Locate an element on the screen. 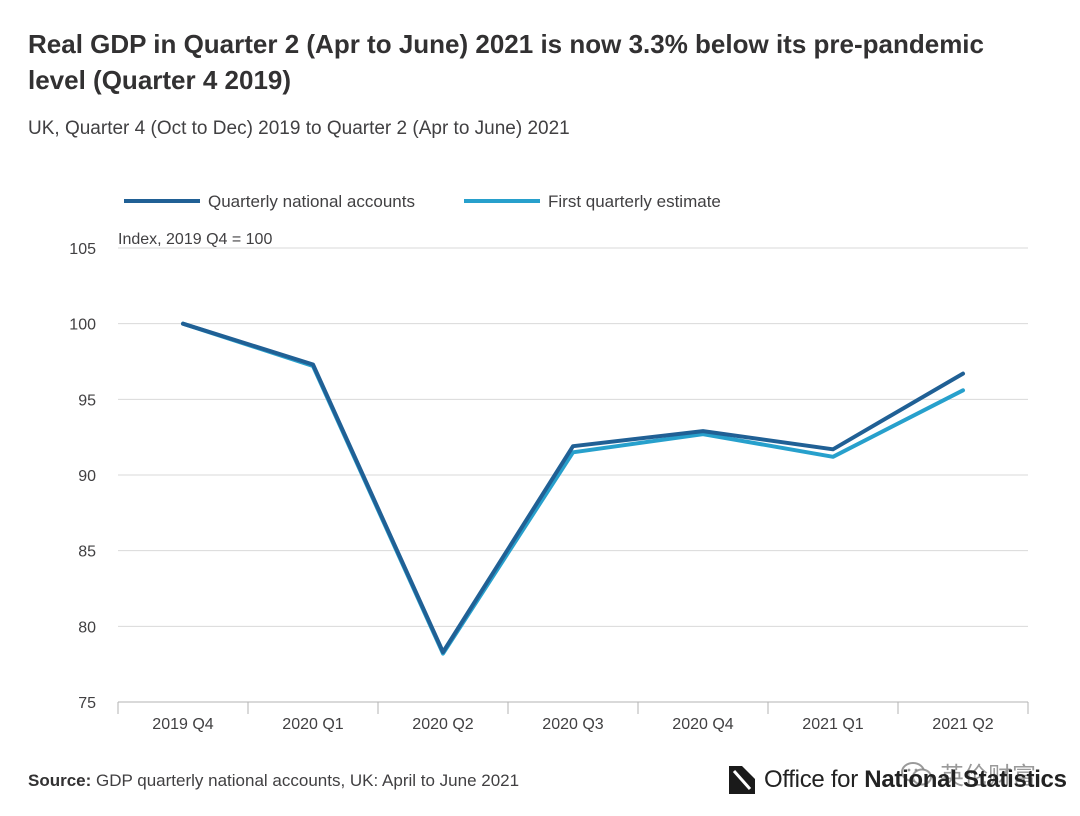 The image size is (1080, 816). legend-label: First quarterly estimate is located at coordinates (634, 201).